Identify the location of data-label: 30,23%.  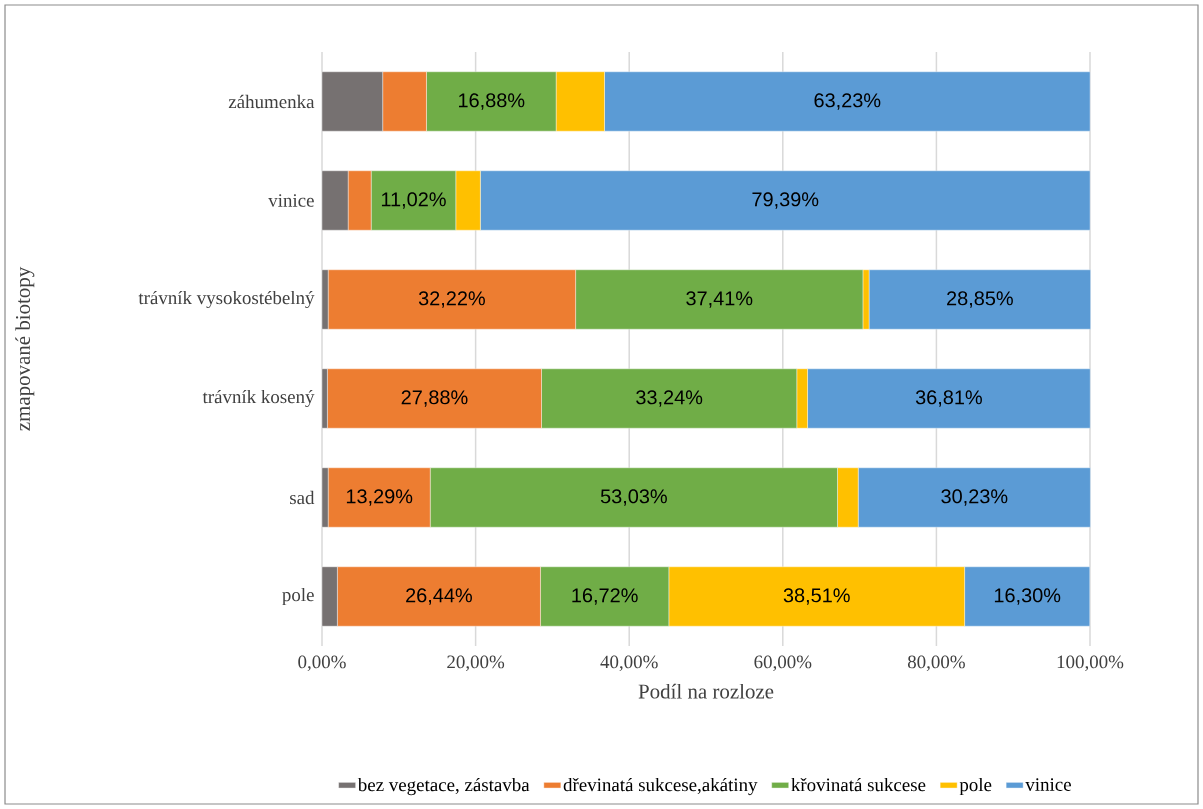
(974, 497).